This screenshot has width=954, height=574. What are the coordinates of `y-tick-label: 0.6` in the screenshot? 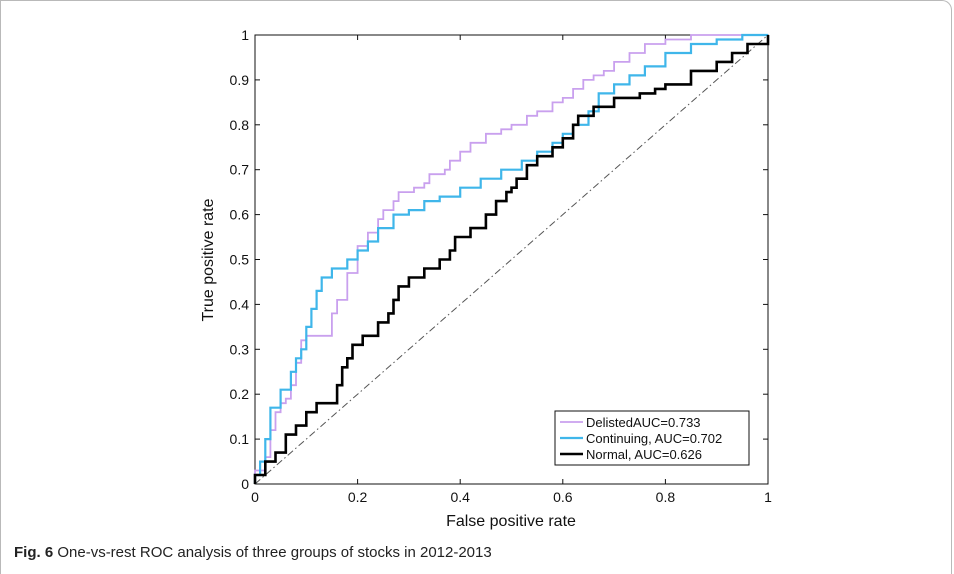 It's located at (240, 215).